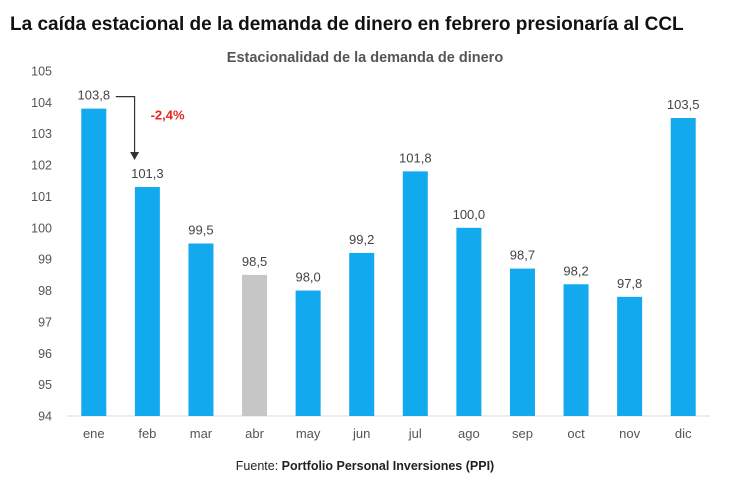 The image size is (730, 482). I want to click on x-tick-label-feb: feb, so click(147, 433).